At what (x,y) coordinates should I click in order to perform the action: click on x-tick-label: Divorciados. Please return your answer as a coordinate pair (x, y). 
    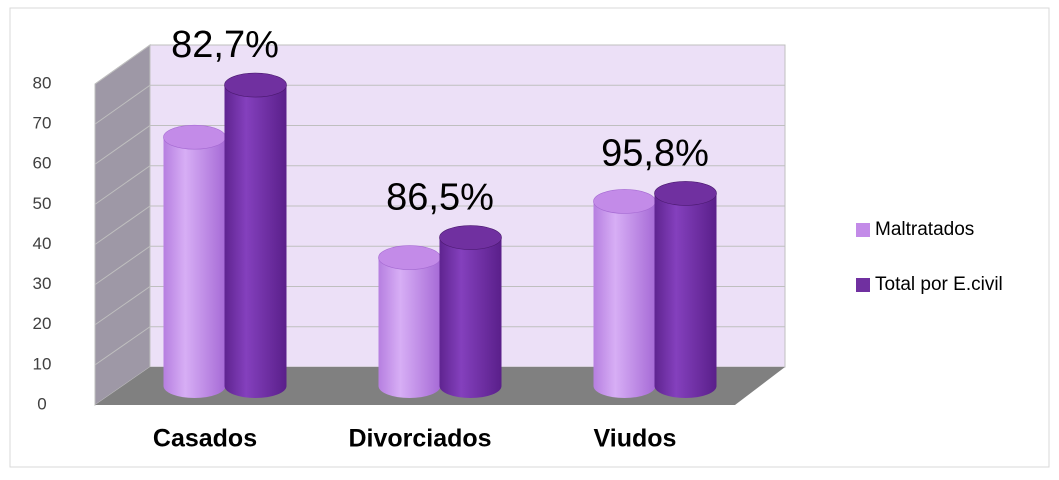
    Looking at the image, I should click on (419, 439).